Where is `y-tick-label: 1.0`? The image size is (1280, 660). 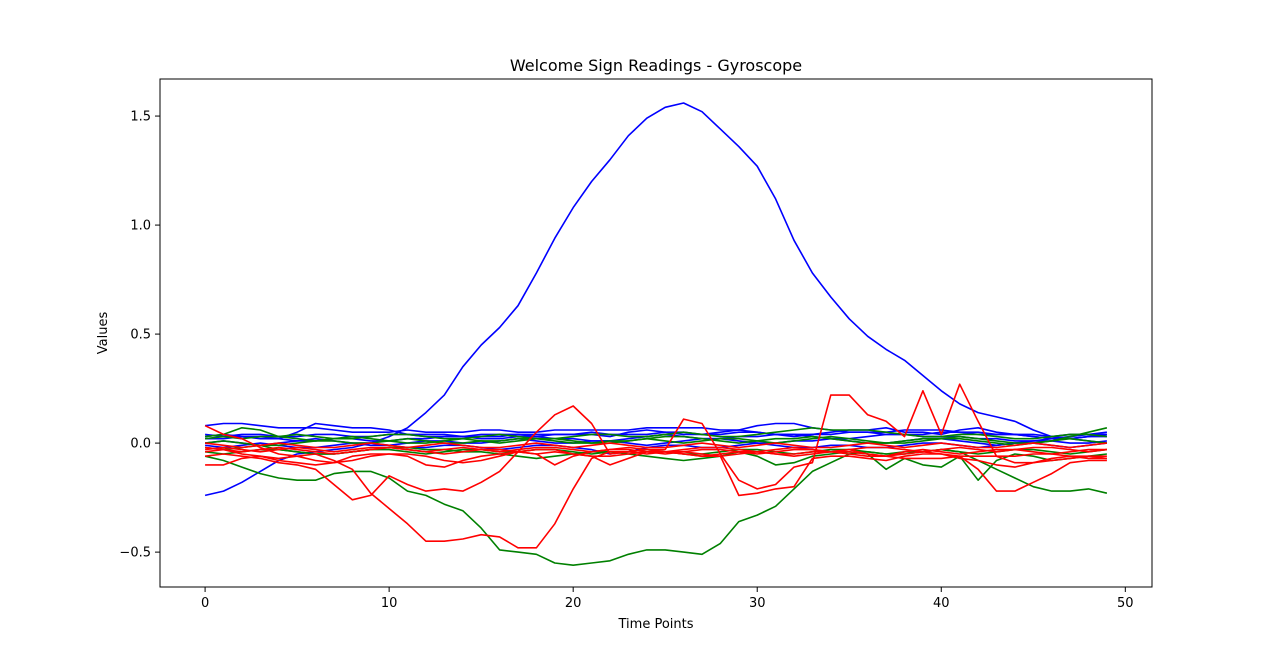
y-tick-label: 1.0 is located at coordinates (140, 226).